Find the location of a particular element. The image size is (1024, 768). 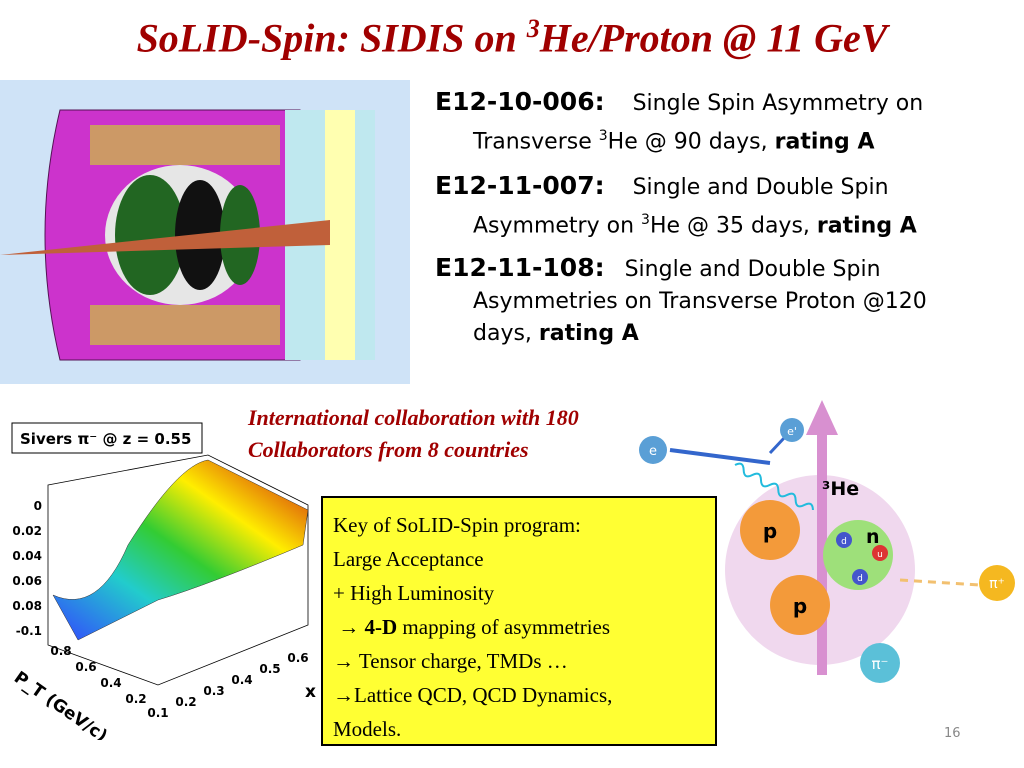

x-tick-label: 0.1 is located at coordinates (157, 713).